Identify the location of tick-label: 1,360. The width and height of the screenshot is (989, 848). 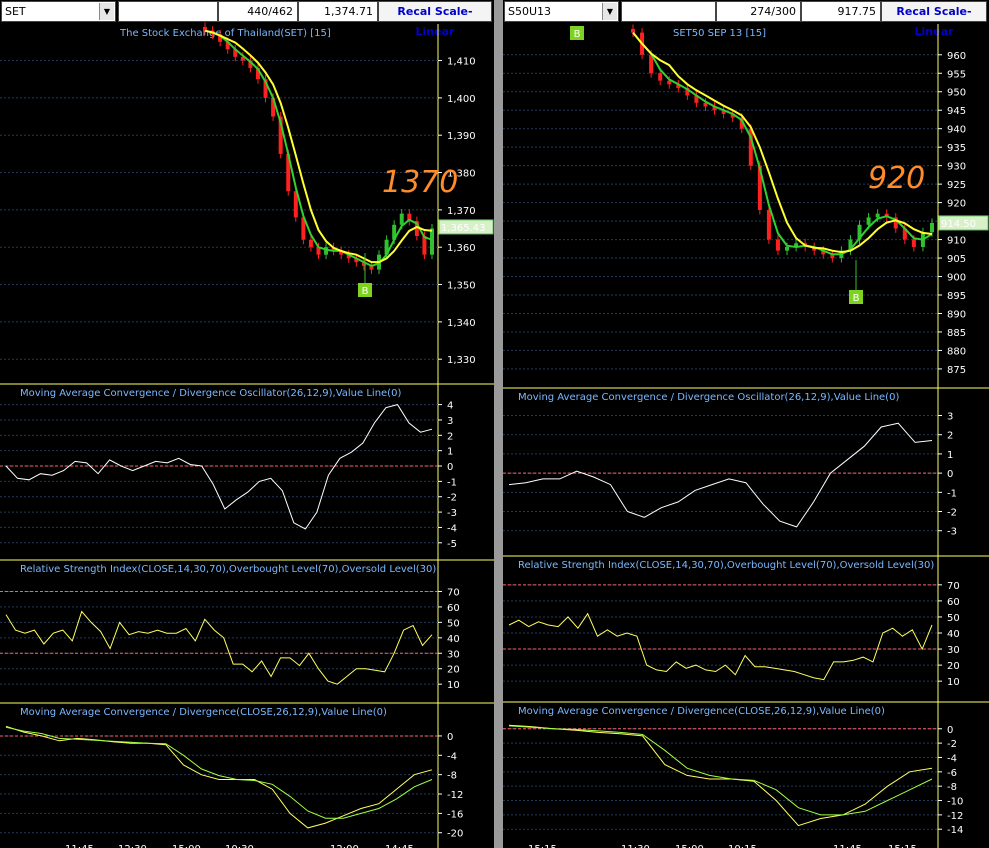
(461, 248).